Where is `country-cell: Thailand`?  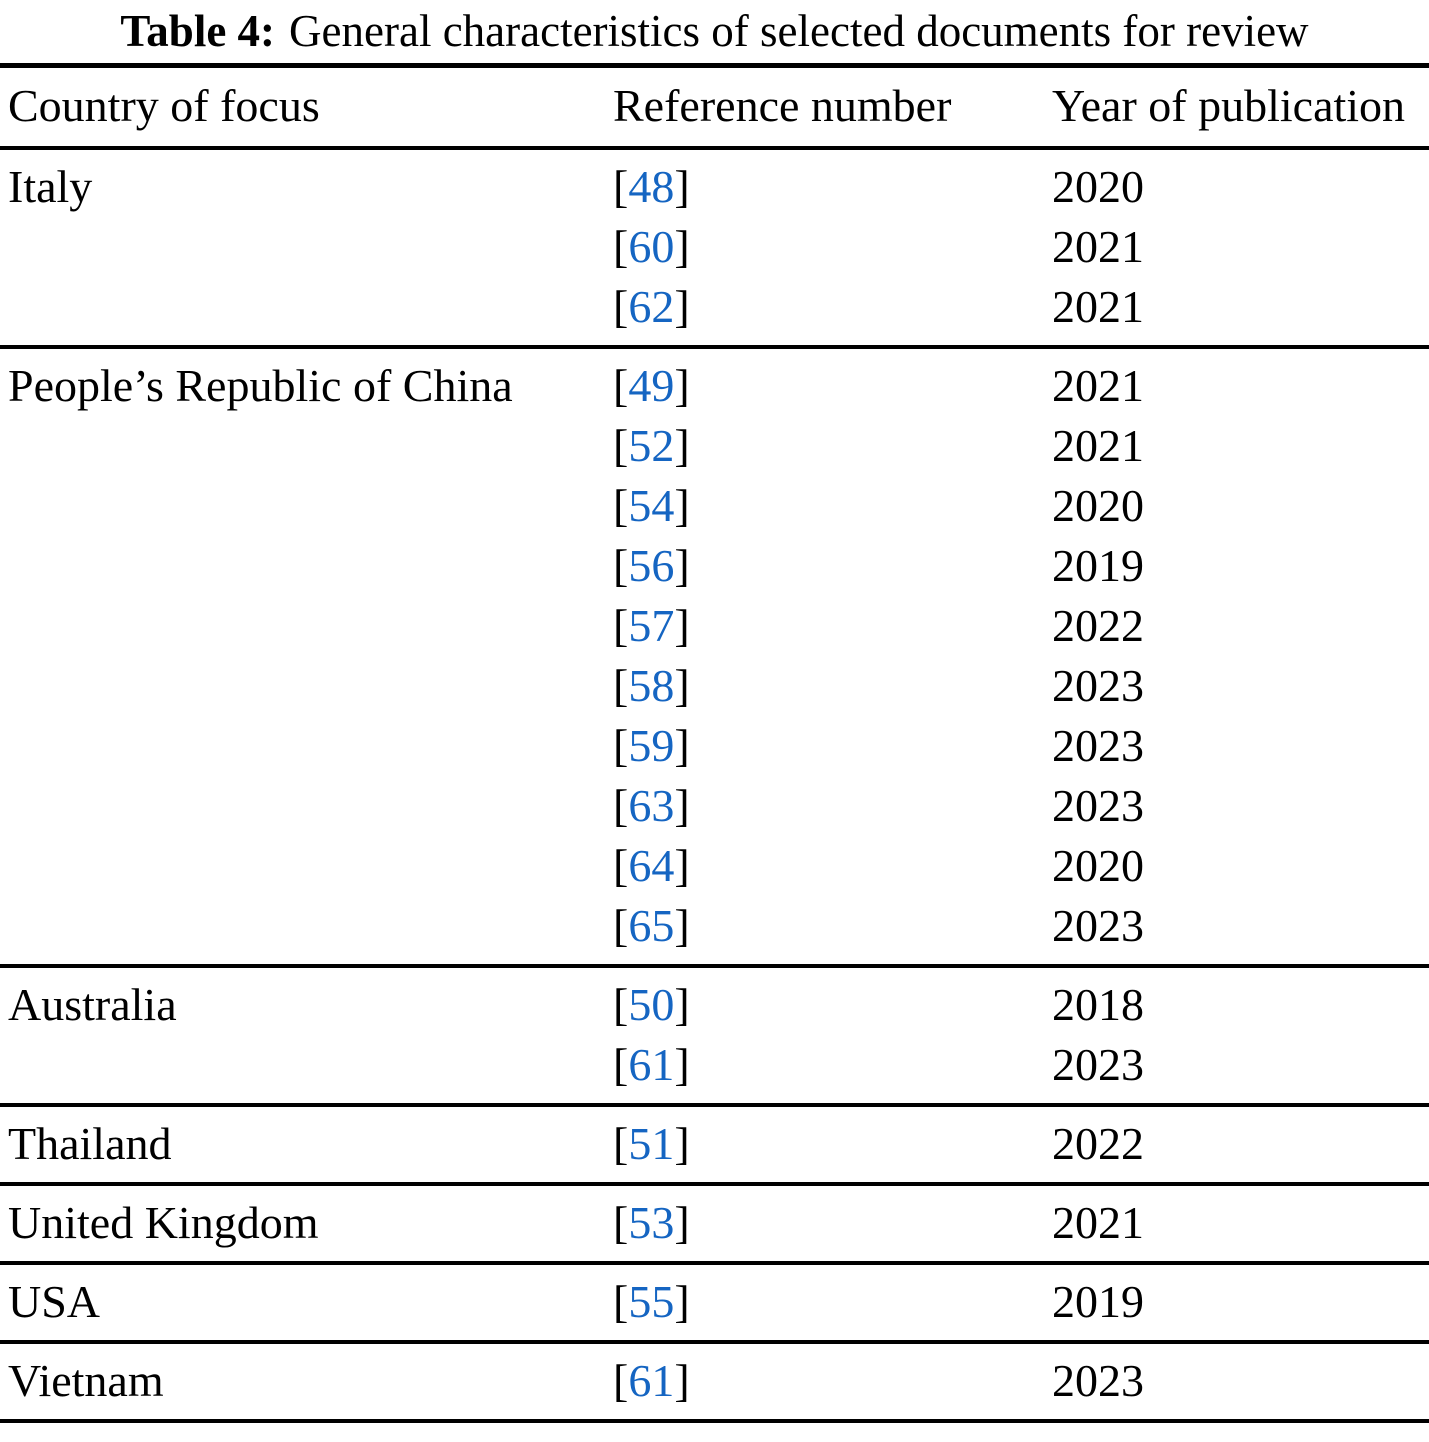
country-cell: Thailand is located at coordinates (90, 1143).